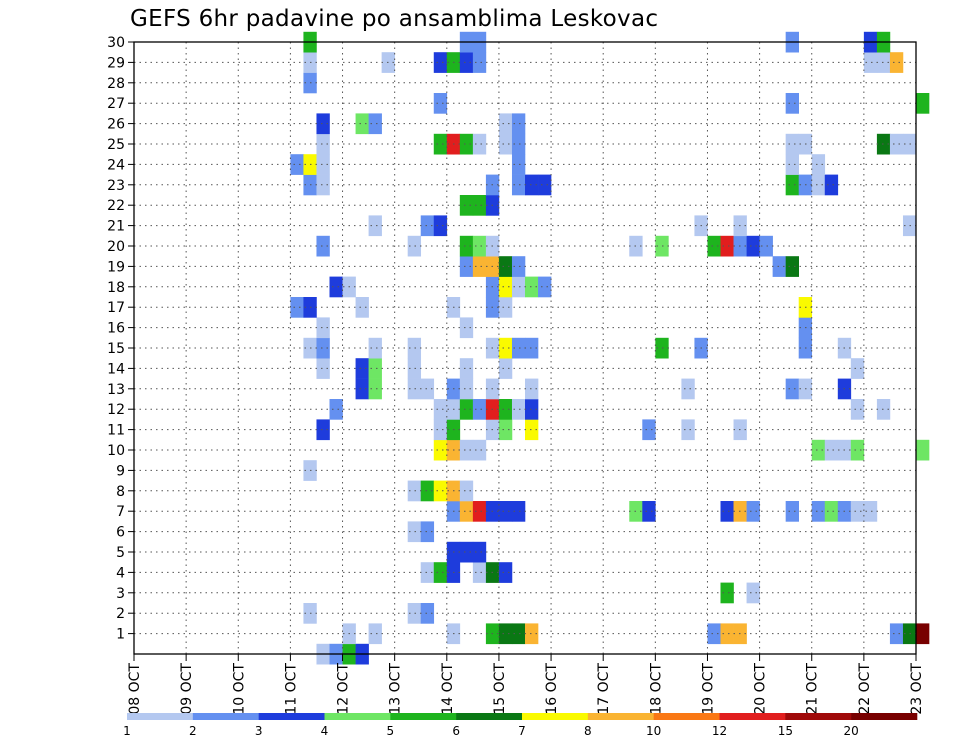 The width and height of the screenshot is (960, 742). What do you see at coordinates (116, 145) in the screenshot?
I see `y-tick-label: 25` at bounding box center [116, 145].